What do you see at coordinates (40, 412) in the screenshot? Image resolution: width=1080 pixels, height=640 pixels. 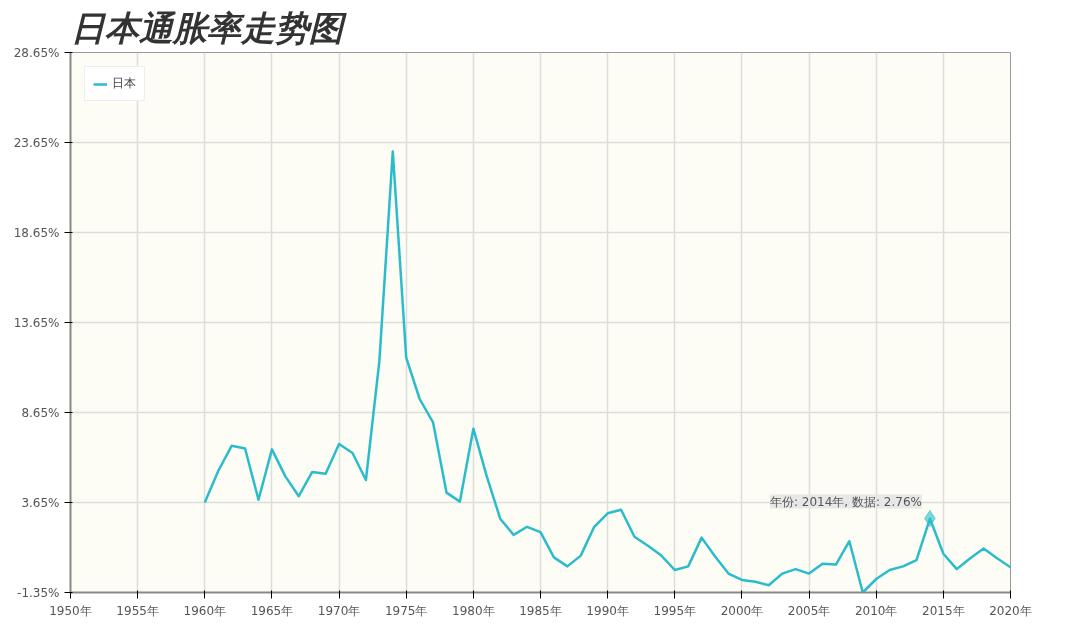 I see `y-tick-label: 8.65%` at bounding box center [40, 412].